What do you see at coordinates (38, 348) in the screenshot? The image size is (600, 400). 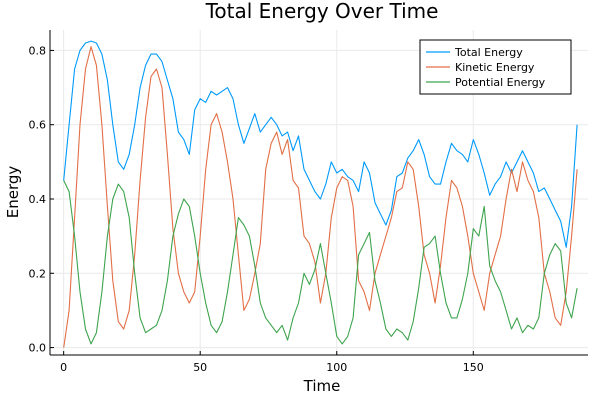 I see `y-tick-label: 0.0` at bounding box center [38, 348].